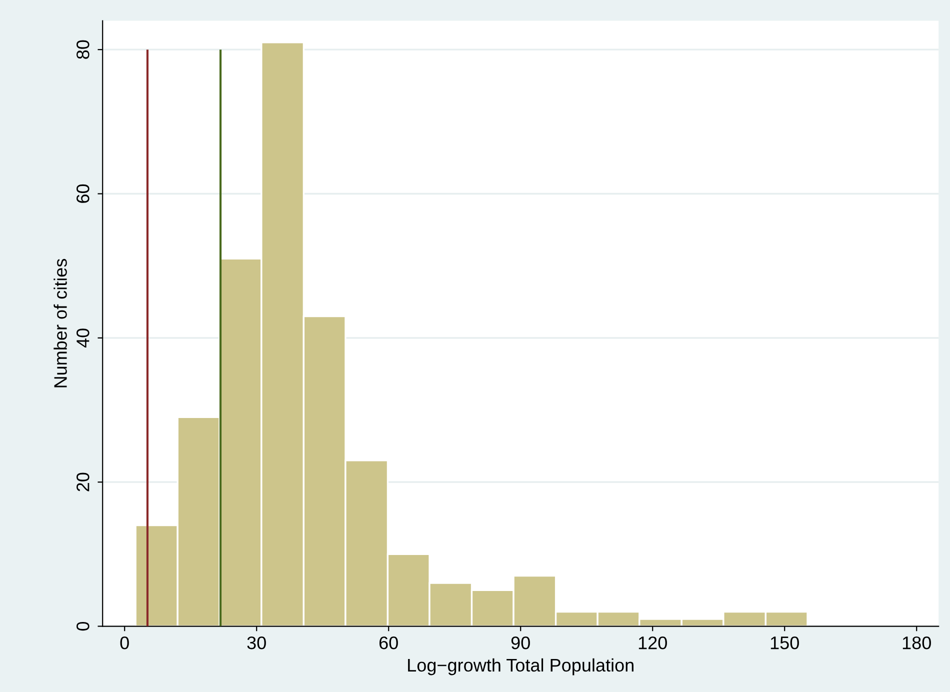 The image size is (950, 692). What do you see at coordinates (652, 643) in the screenshot?
I see `x-tick-label: 120` at bounding box center [652, 643].